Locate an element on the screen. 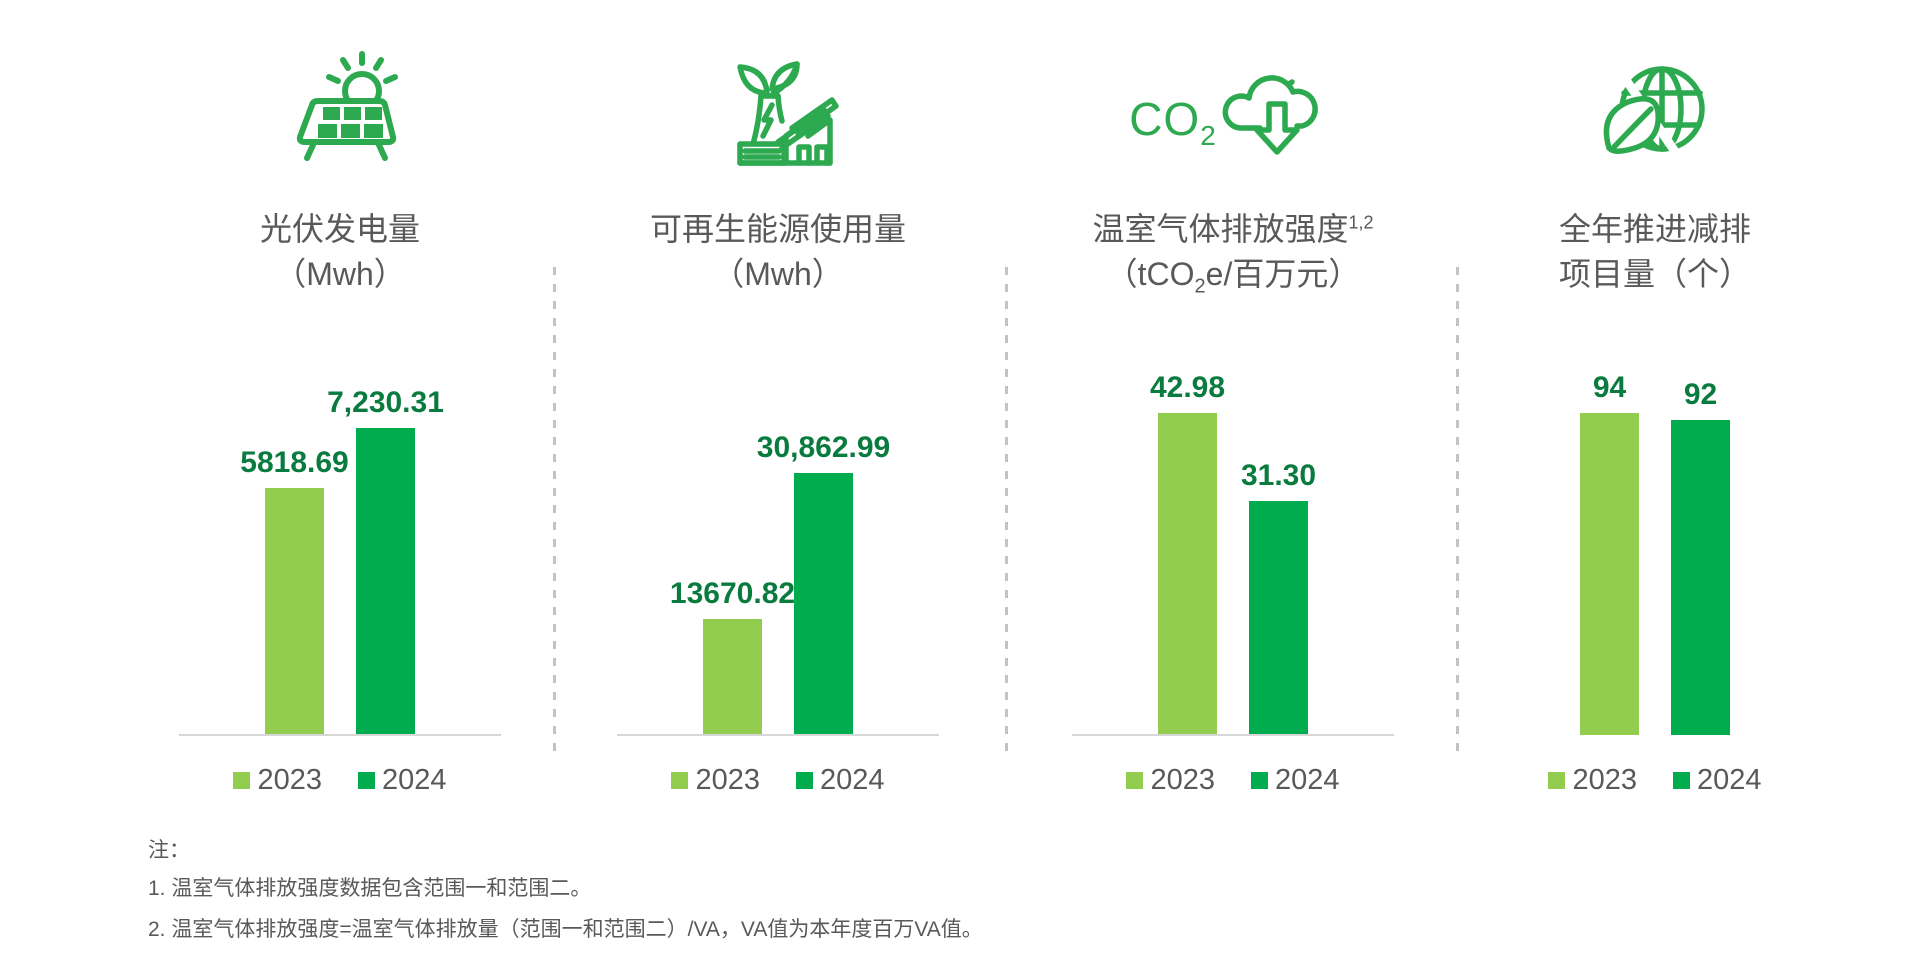 This screenshot has height=974, width=1919. bar-group: 5818.69 7,230.31 is located at coordinates (340, 557).